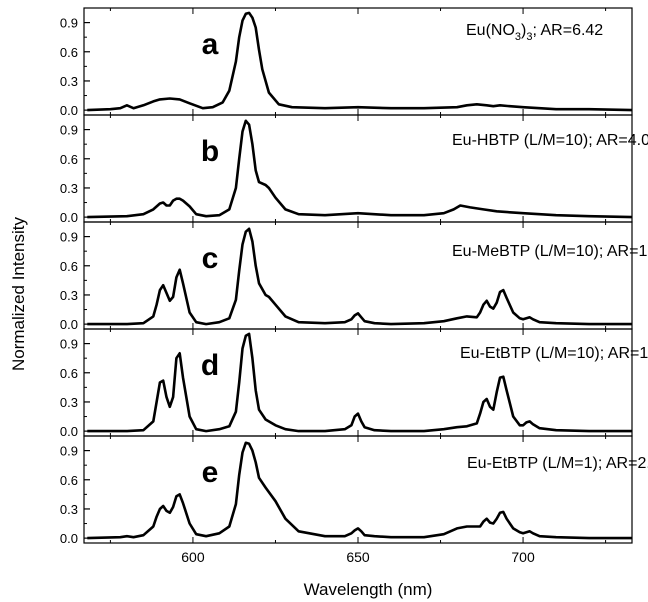  What do you see at coordinates (360, 61) in the screenshot?
I see `spectrum-line-a` at bounding box center [360, 61].